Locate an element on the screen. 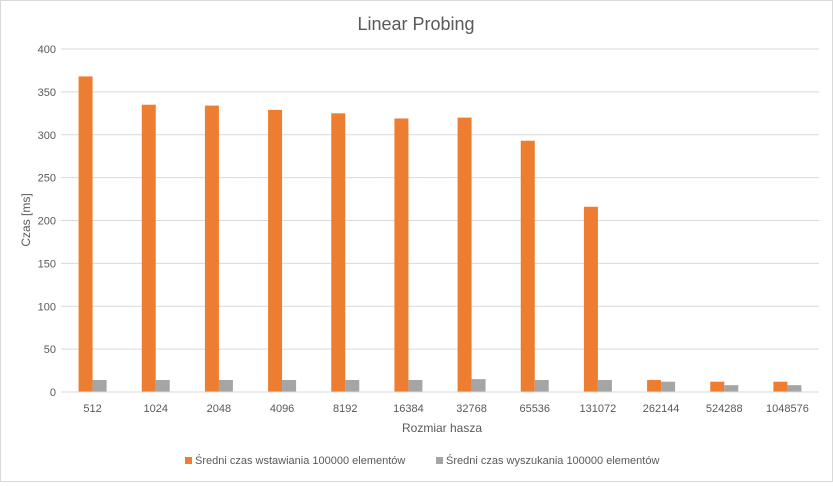 Image resolution: width=833 pixels, height=486 pixels. x-tick-label: 65536 is located at coordinates (534, 409).